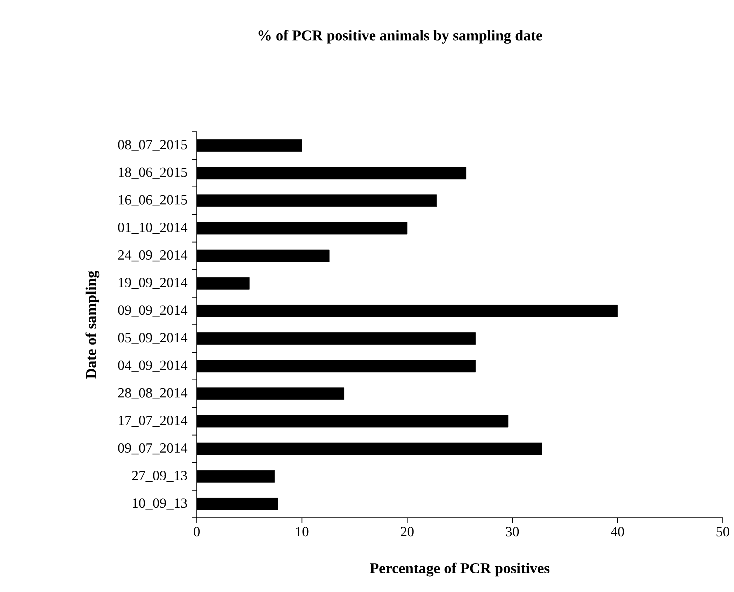  What do you see at coordinates (153, 256) in the screenshot?
I see `y-tick-label: 24_09_2014` at bounding box center [153, 256].